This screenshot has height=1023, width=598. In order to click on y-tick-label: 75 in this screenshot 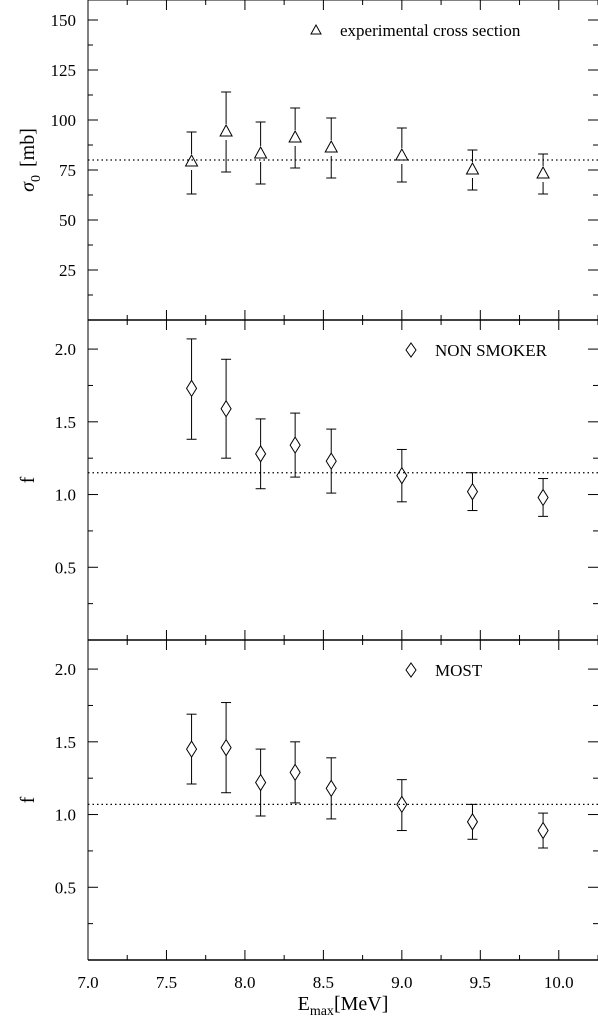, I will do `click(67, 170)`.